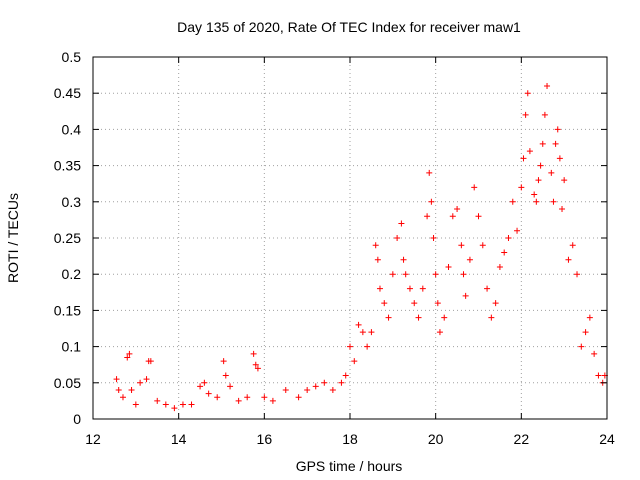 The width and height of the screenshot is (640, 480). Describe the element at coordinates (350, 439) in the screenshot. I see `x-tick-label: 18` at that location.